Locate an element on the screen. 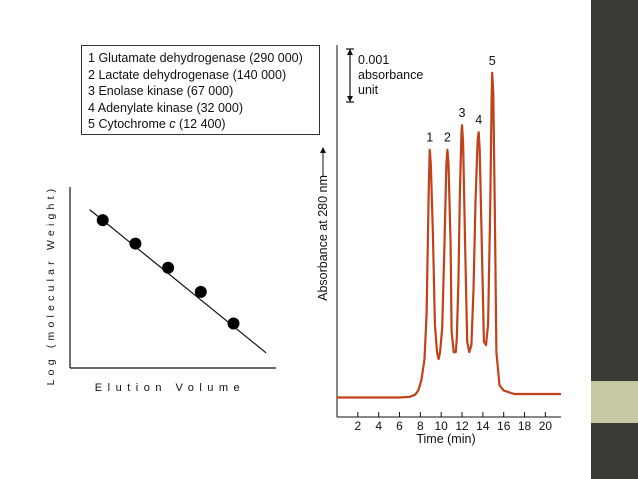  y-axis-arrow is located at coordinates (323, 162).